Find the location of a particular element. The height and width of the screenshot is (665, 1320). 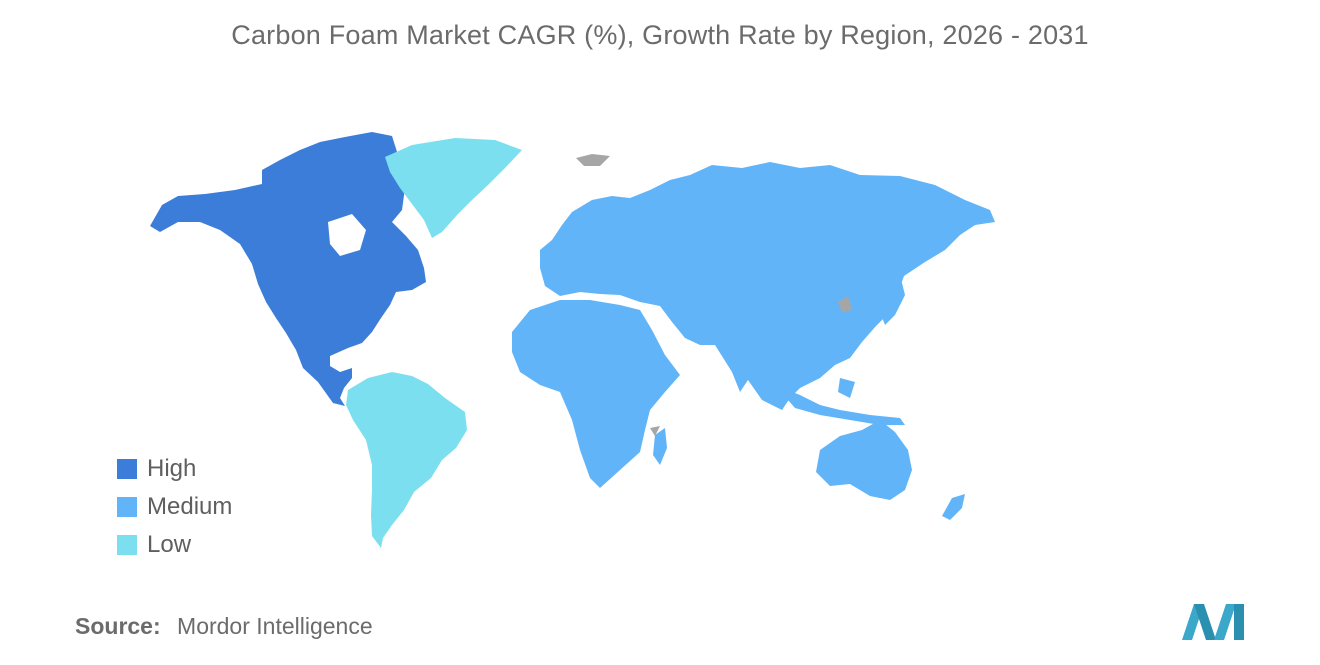

region-north-america is located at coordinates (288, 269).